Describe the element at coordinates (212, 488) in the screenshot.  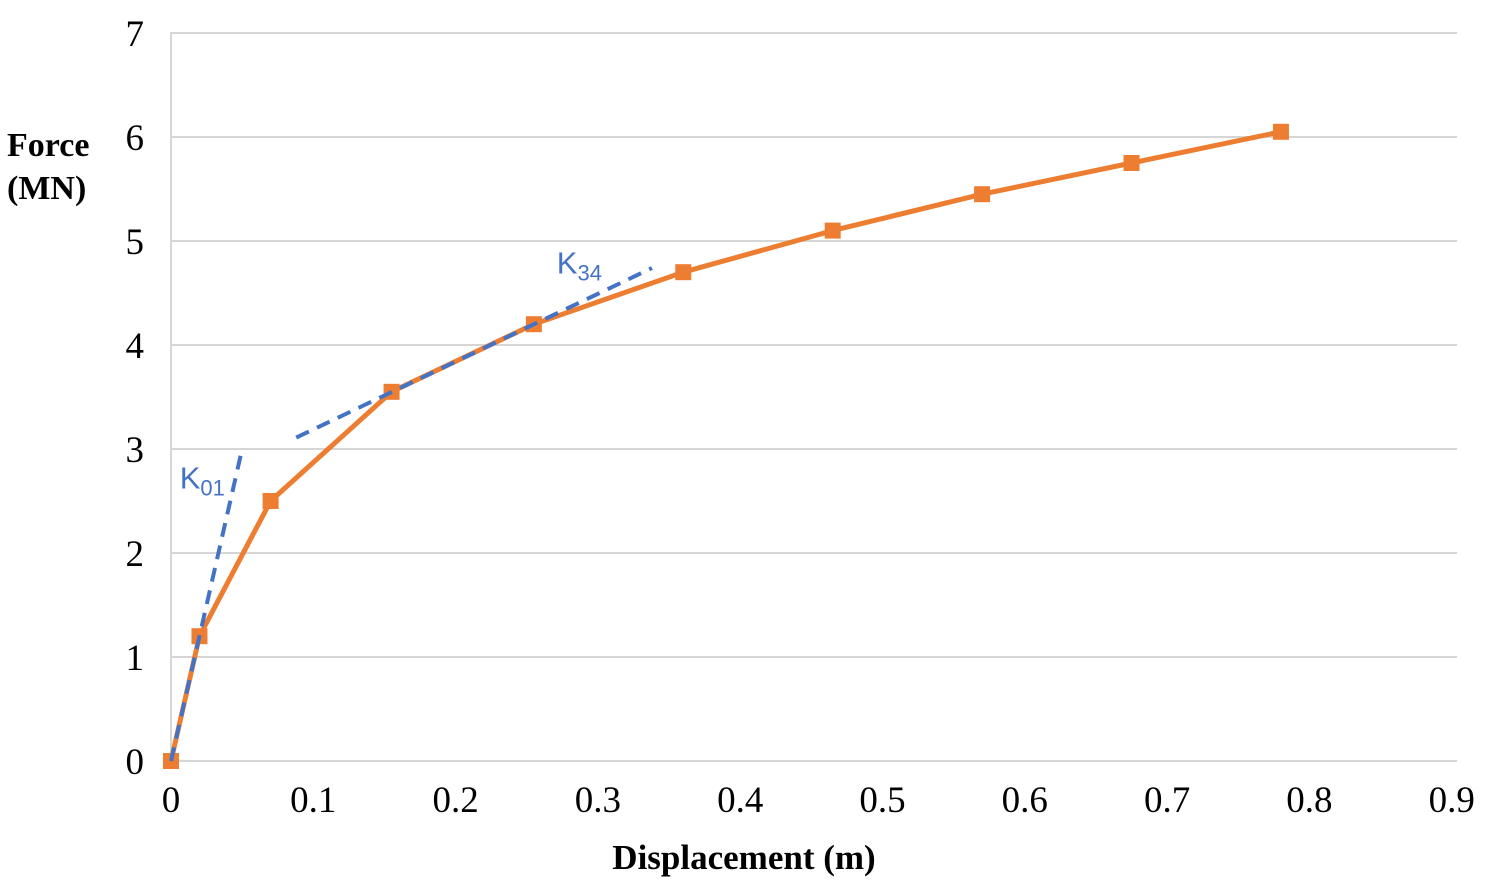
I see `k01-subscript: 01` at that location.